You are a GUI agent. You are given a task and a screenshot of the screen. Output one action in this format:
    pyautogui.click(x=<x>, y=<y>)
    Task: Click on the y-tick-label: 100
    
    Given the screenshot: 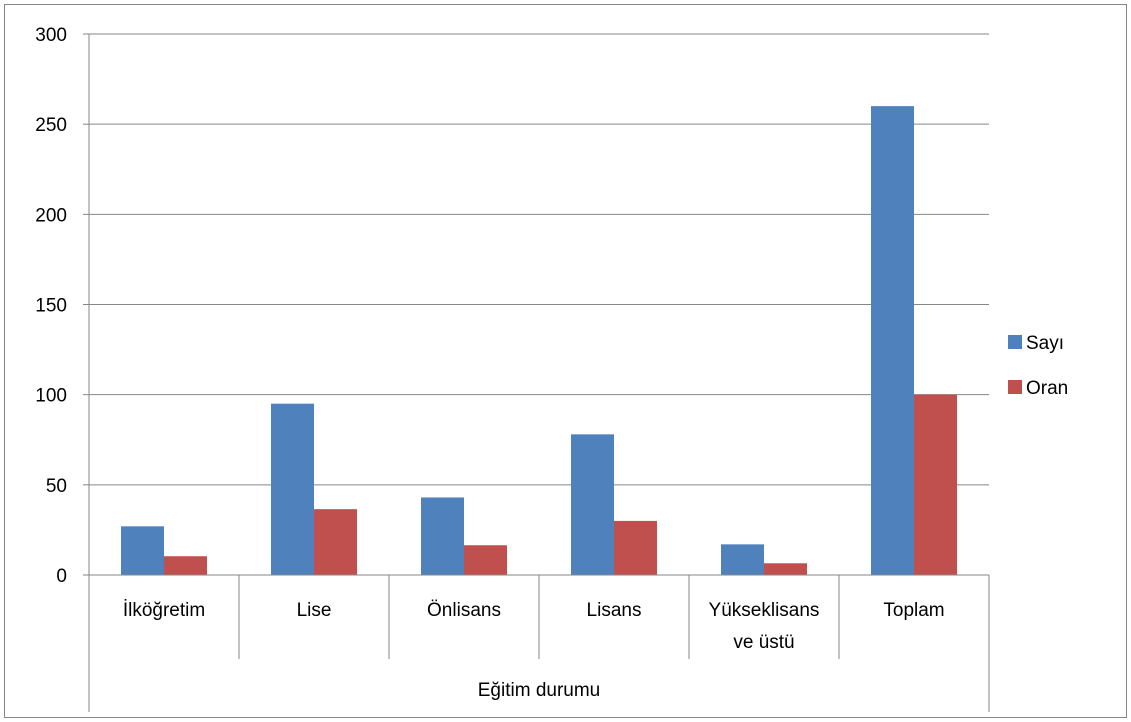 What is the action you would take?
    pyautogui.click(x=51, y=396)
    